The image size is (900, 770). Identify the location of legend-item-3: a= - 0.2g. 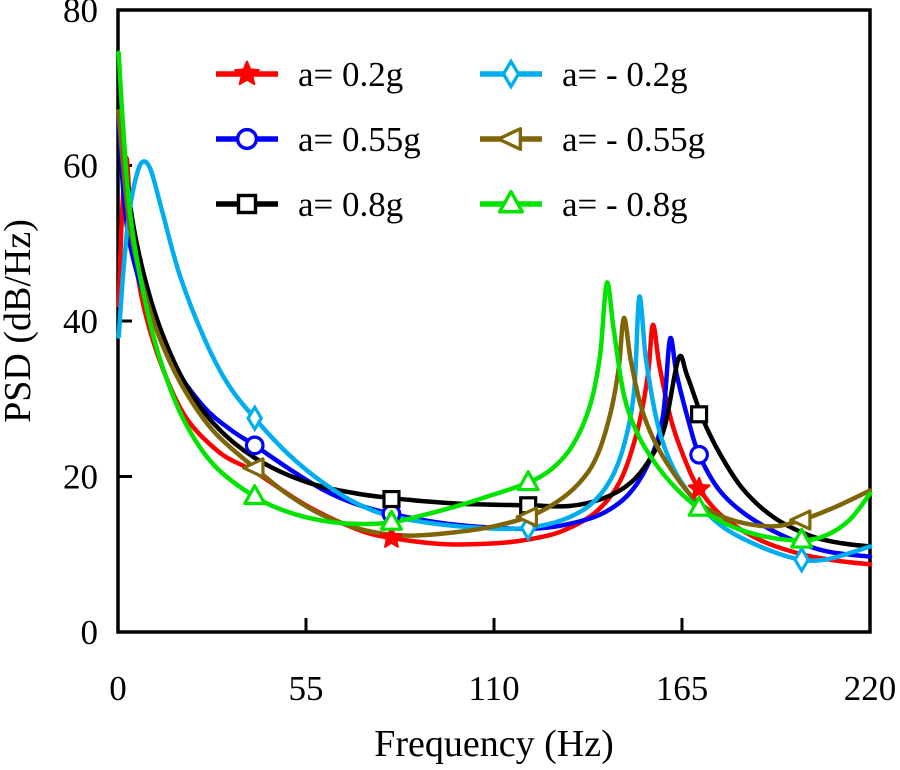
(584, 74).